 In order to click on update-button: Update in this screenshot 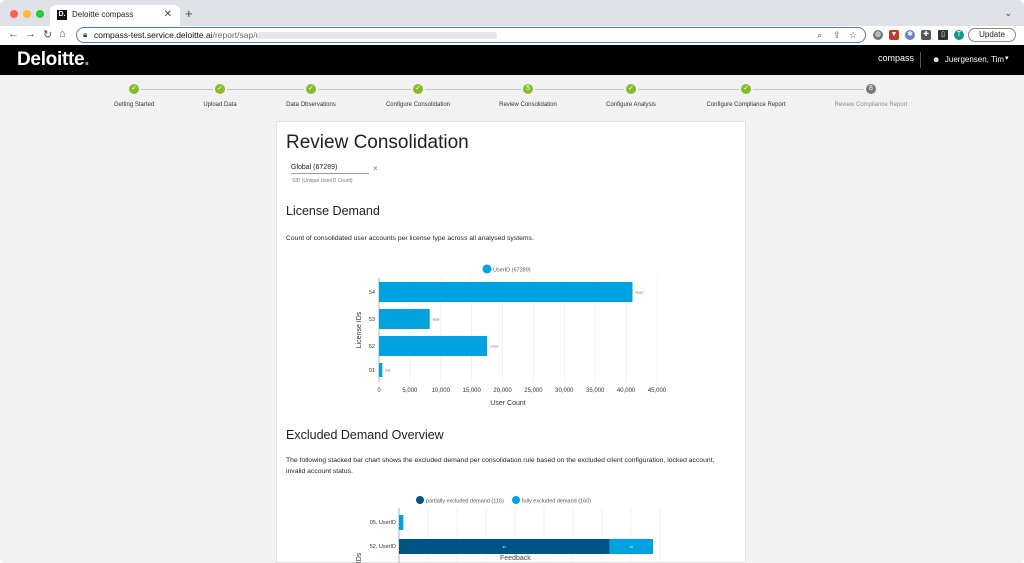, I will do `click(992, 35)`.